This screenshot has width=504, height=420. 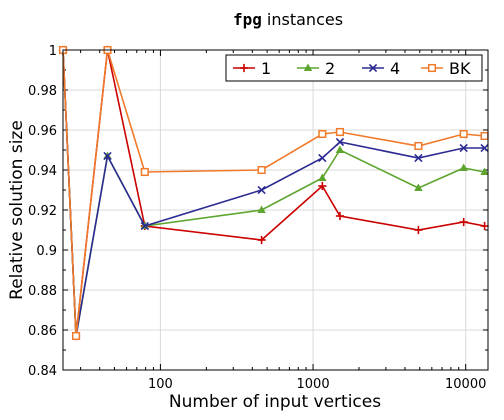 I want to click on y-tick-label: 0.92, so click(x=42, y=211).